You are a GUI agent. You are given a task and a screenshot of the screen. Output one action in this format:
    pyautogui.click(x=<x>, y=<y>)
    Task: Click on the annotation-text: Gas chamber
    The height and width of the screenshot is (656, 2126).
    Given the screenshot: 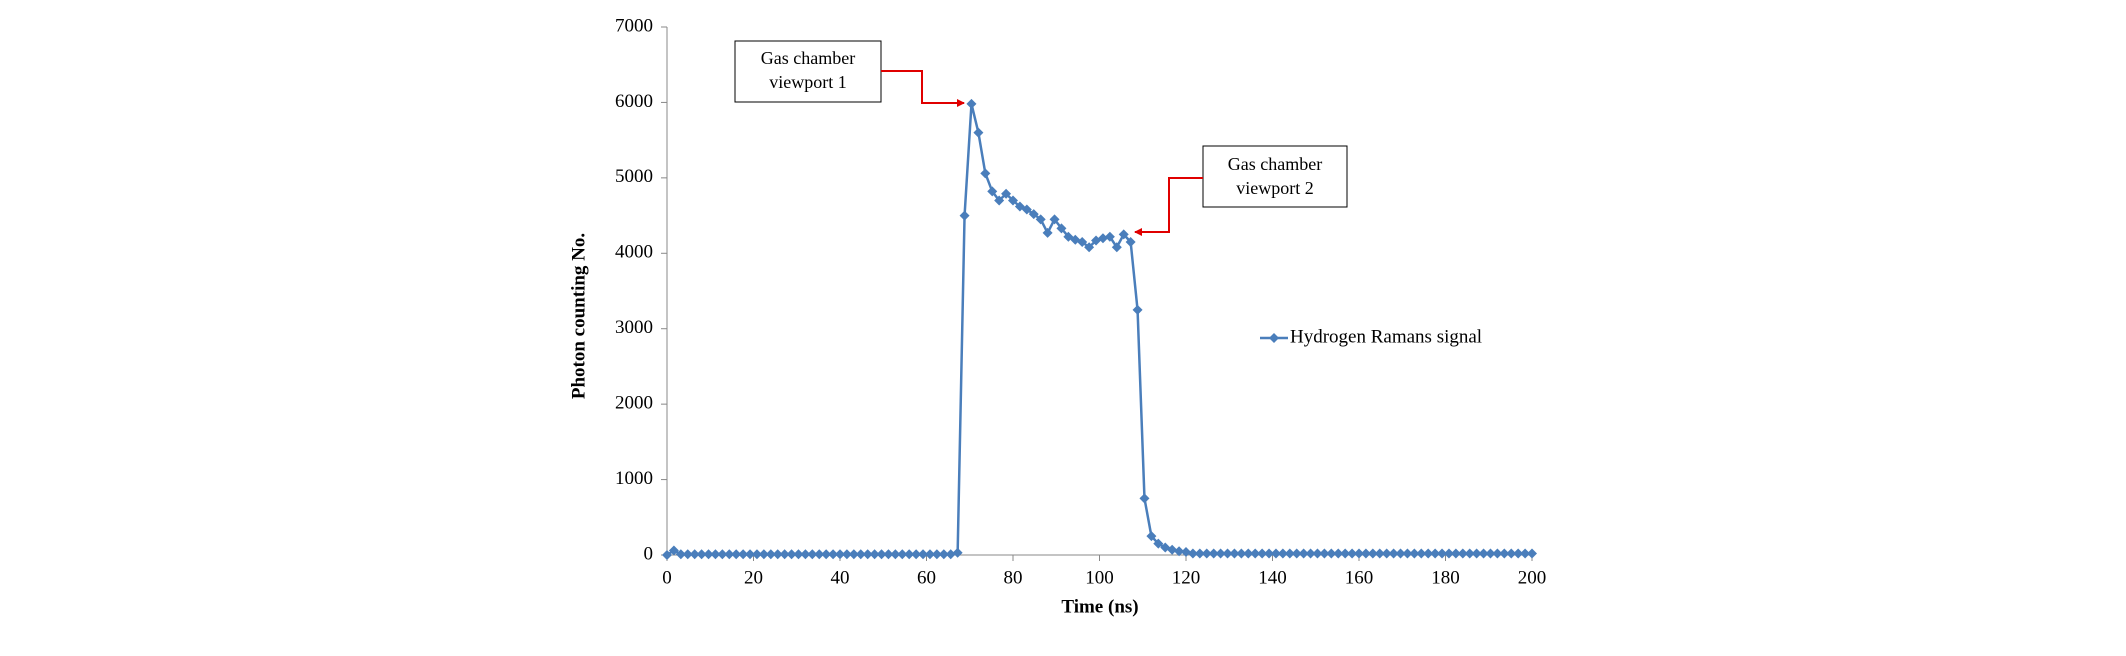 What is the action you would take?
    pyautogui.click(x=1275, y=164)
    